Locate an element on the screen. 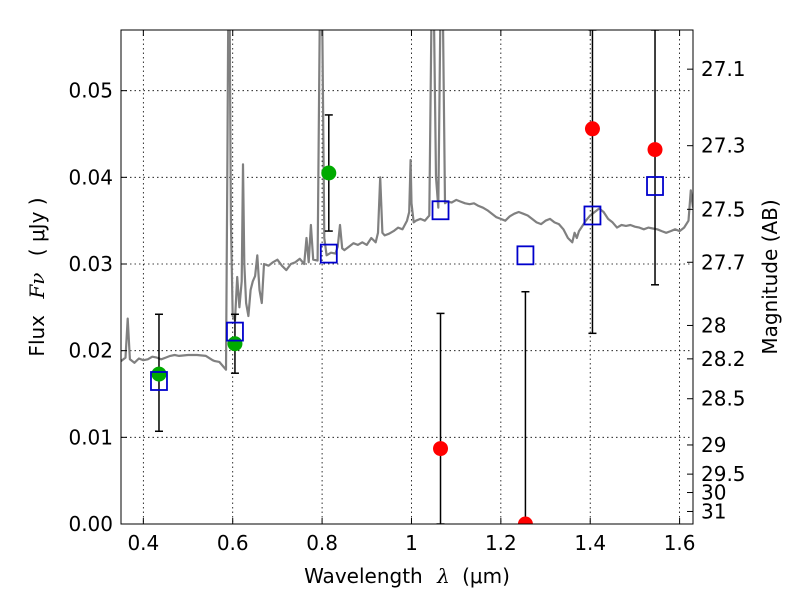 The height and width of the screenshot is (600, 800). y-axis-label-text: Flux is located at coordinates (37, 336).